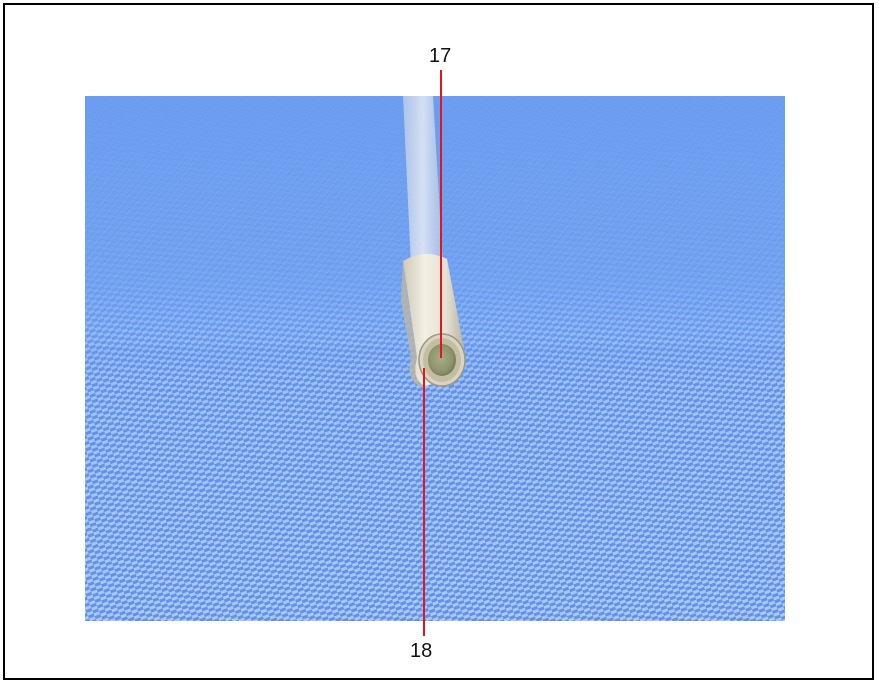 Image resolution: width=879 pixels, height=684 pixels. Describe the element at coordinates (440, 56) in the screenshot. I see `callout-label-17: 17` at that location.